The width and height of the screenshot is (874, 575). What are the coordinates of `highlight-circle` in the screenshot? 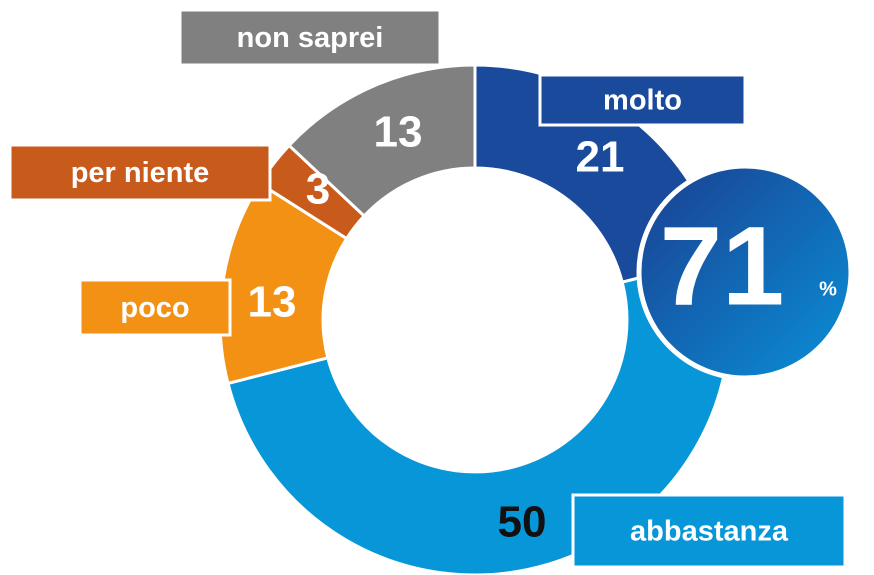 It's located at (745, 272).